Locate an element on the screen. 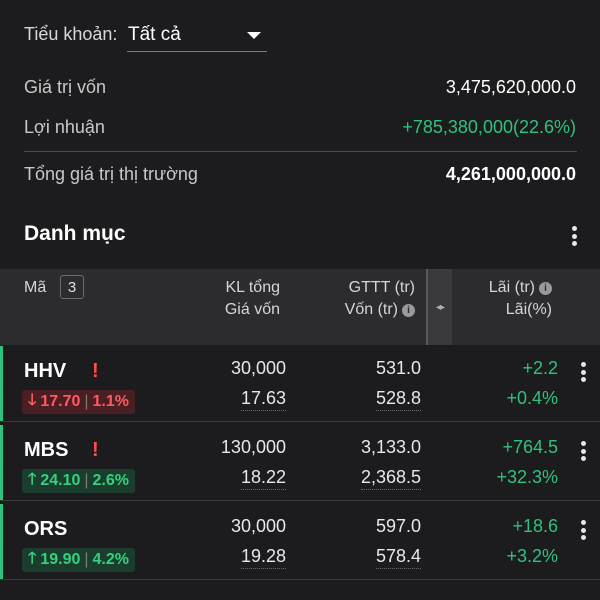  market-value: 531.0 is located at coordinates (398, 368).